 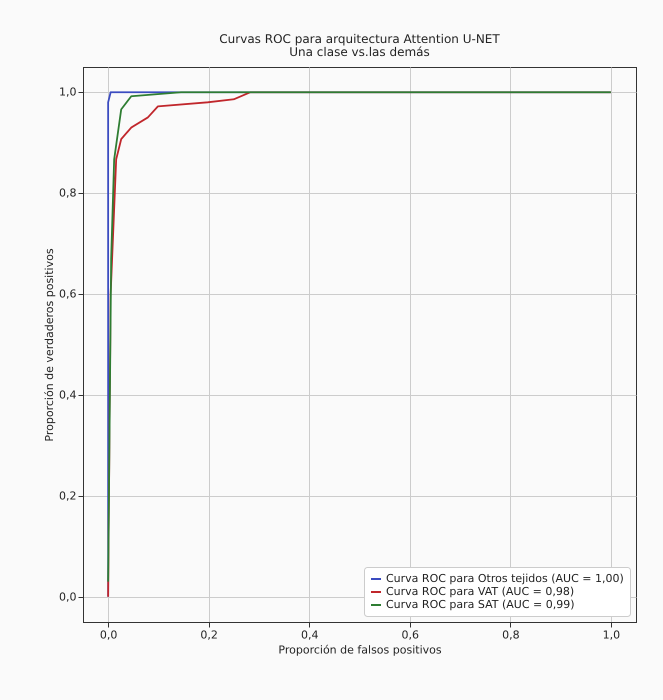 What do you see at coordinates (67, 193) in the screenshot?
I see `y-tick-label: 0,8` at bounding box center [67, 193].